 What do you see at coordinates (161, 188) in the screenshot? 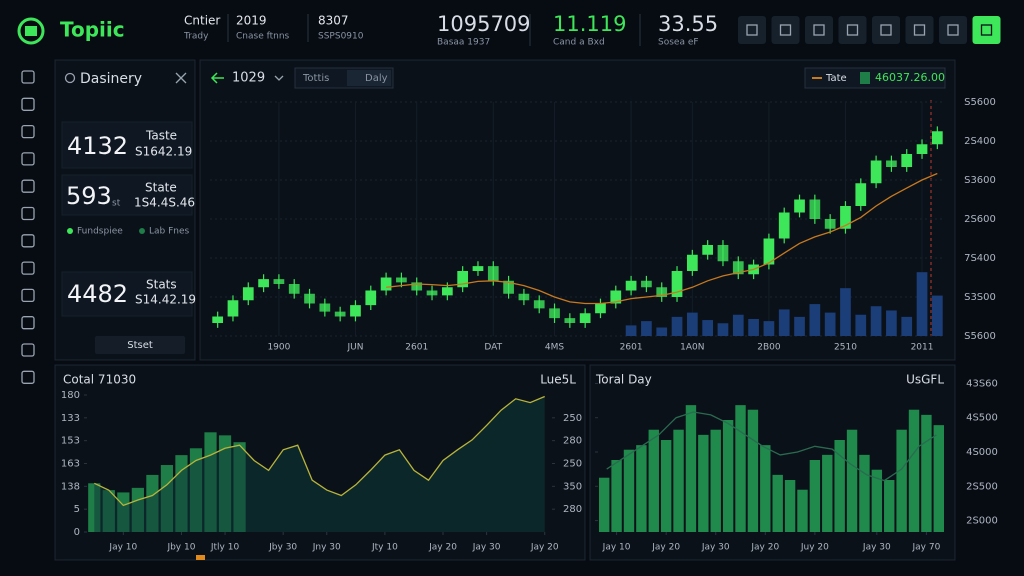
I see `card-label: State` at bounding box center [161, 188].